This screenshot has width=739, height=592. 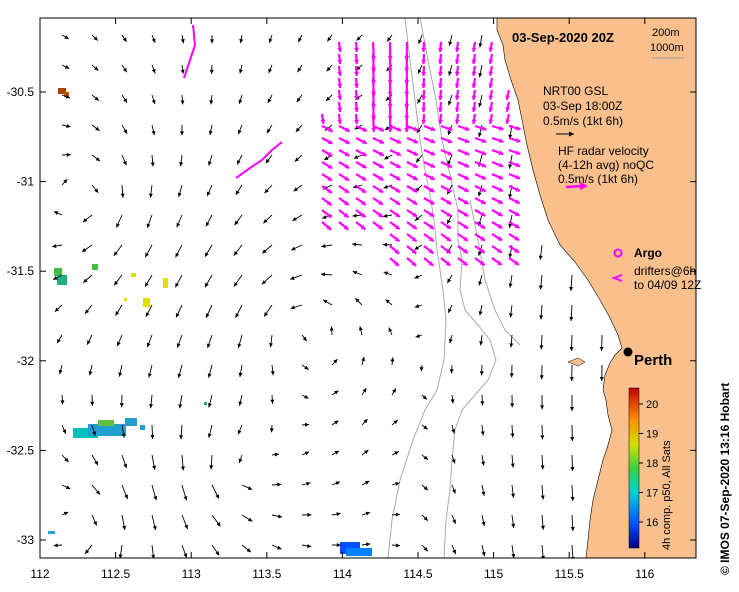 I want to click on y-tick-label: -32, so click(x=26, y=361).